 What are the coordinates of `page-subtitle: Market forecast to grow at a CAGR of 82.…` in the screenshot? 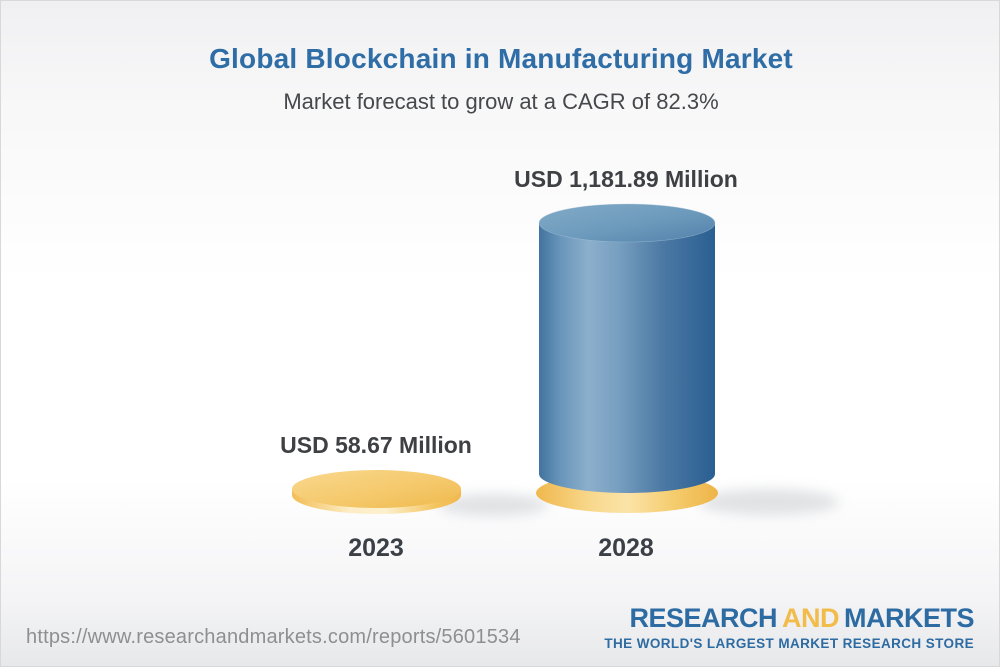 It's located at (501, 101).